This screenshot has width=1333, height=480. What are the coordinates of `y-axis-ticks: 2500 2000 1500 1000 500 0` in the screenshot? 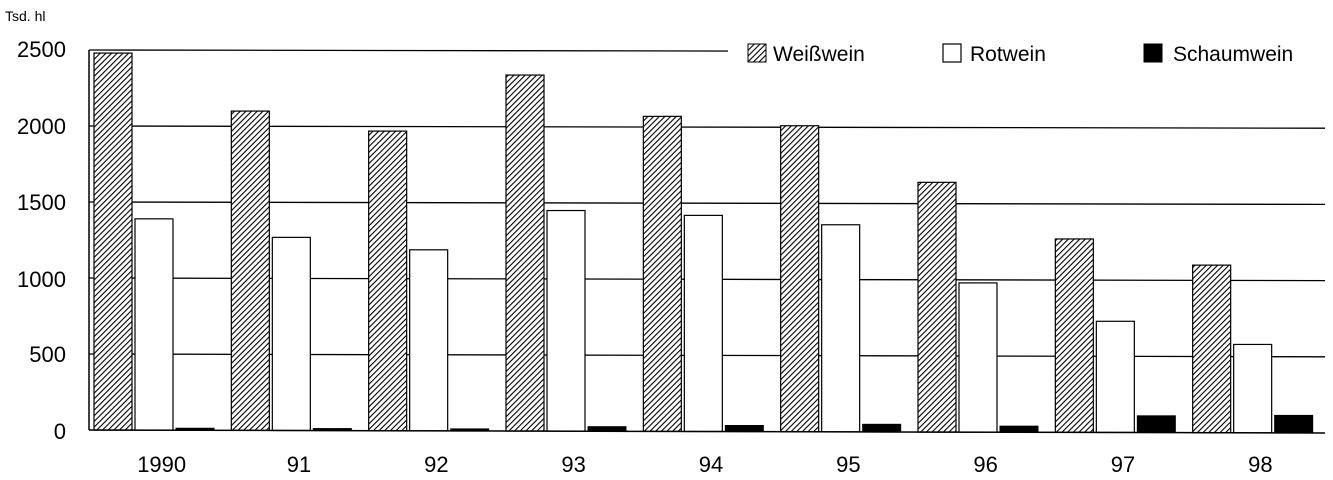 It's located at (41, 240).